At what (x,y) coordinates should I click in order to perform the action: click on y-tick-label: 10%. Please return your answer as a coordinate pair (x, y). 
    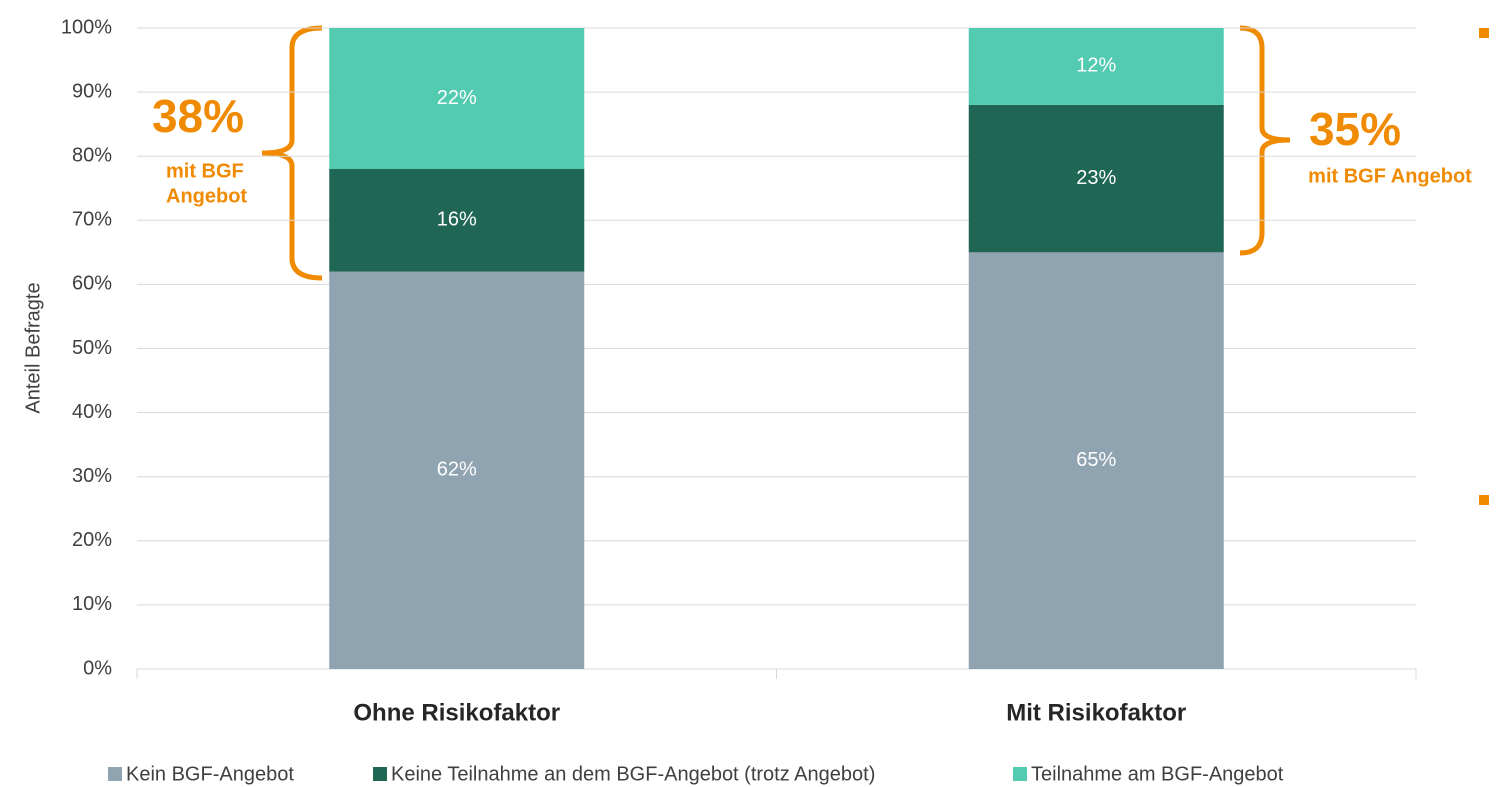
    Looking at the image, I should click on (92, 604).